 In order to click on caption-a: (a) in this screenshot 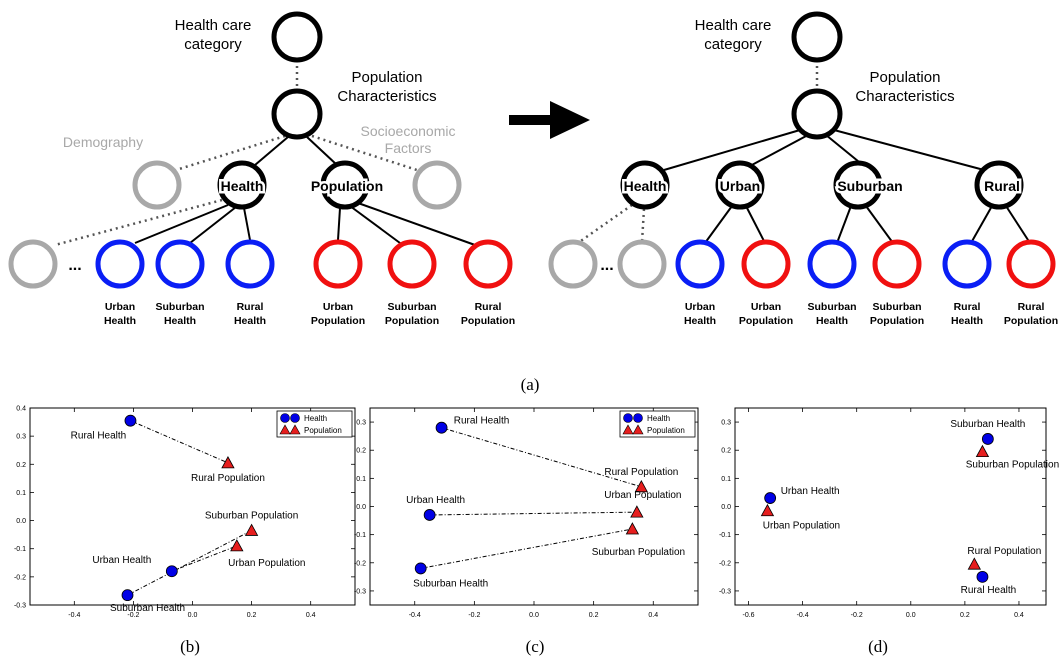, I will do `click(530, 384)`.